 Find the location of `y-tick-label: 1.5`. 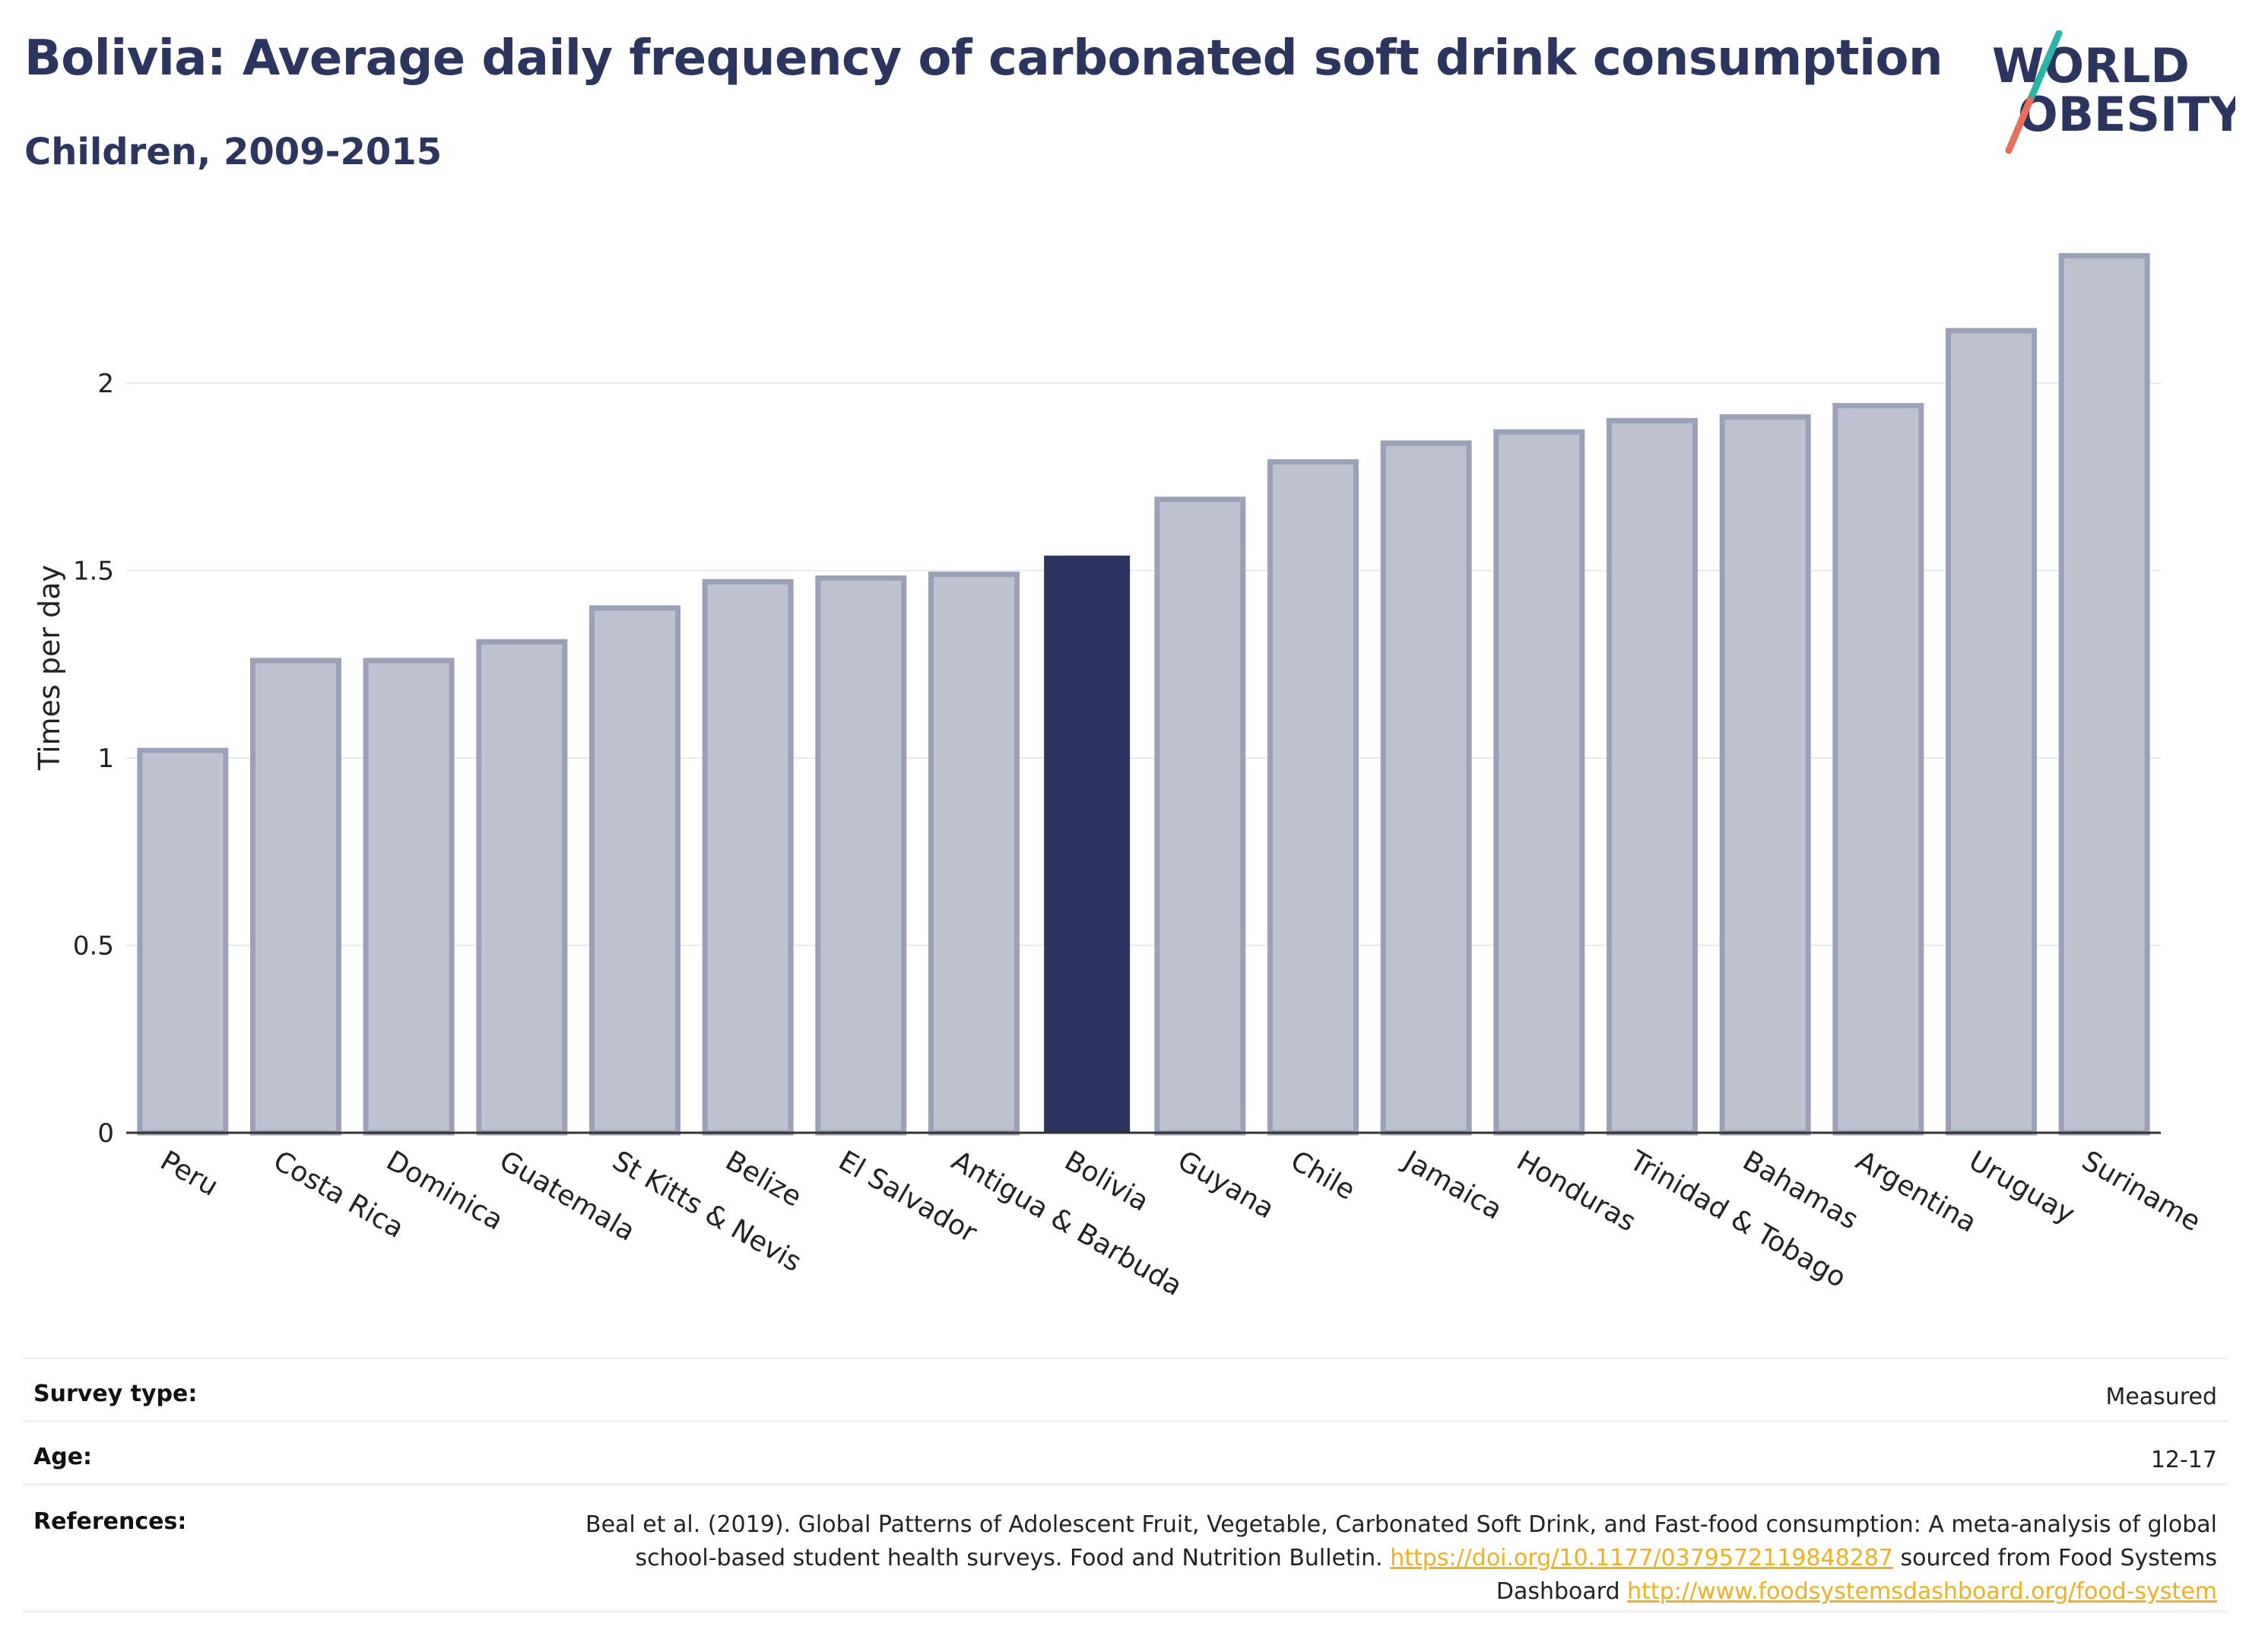

y-tick-label: 1.5 is located at coordinates (93, 571).